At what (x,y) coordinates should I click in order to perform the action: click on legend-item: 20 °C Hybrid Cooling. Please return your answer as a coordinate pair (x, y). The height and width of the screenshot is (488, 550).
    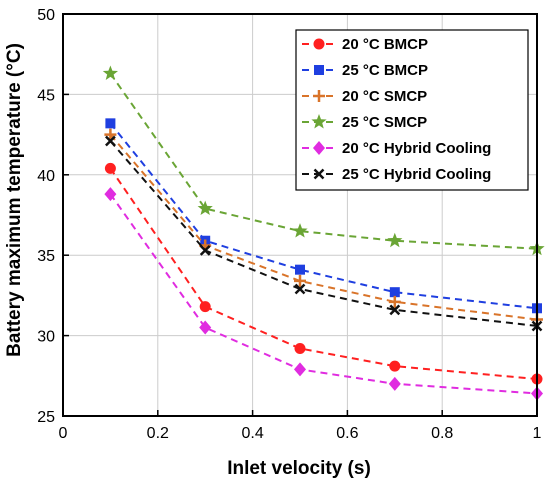
    Looking at the image, I should click on (396, 148).